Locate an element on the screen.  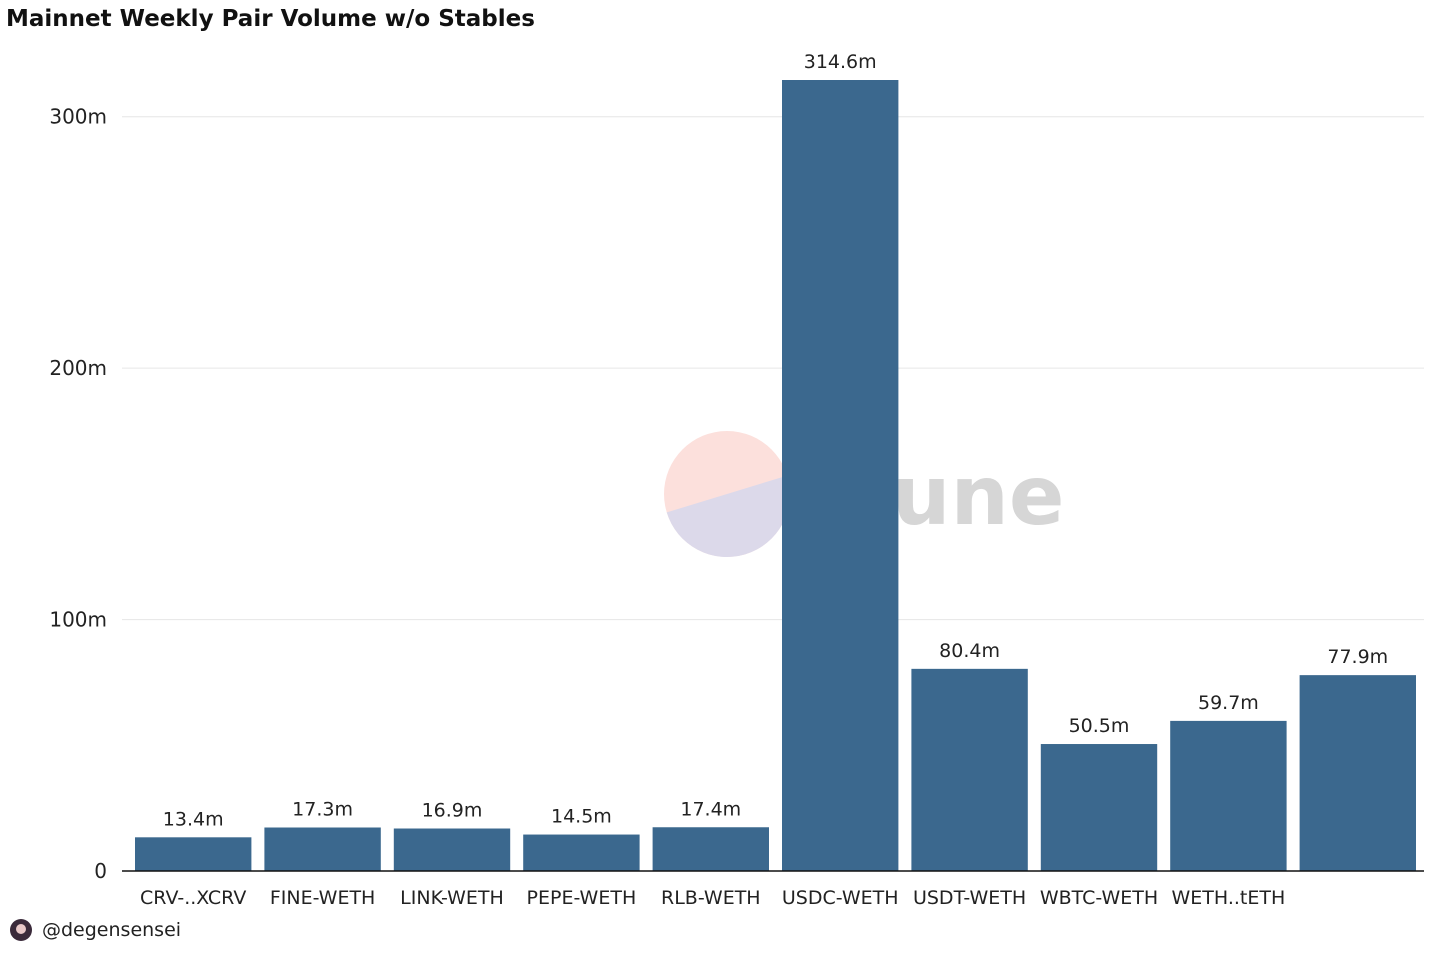
chart-title: Mainnet Weekly Pair Volume w/o Stables is located at coordinates (270, 19).